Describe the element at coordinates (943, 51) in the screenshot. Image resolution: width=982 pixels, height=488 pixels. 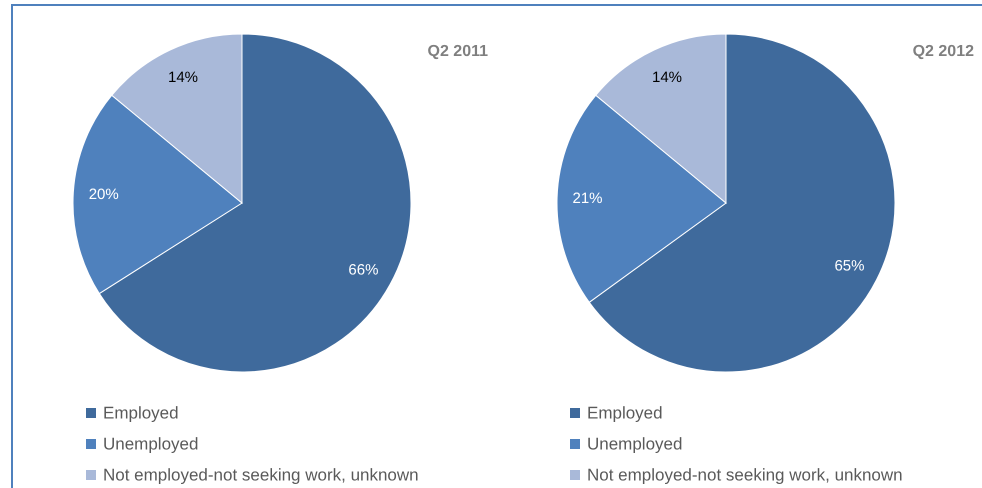
I see `text: Q2 2012` at that location.